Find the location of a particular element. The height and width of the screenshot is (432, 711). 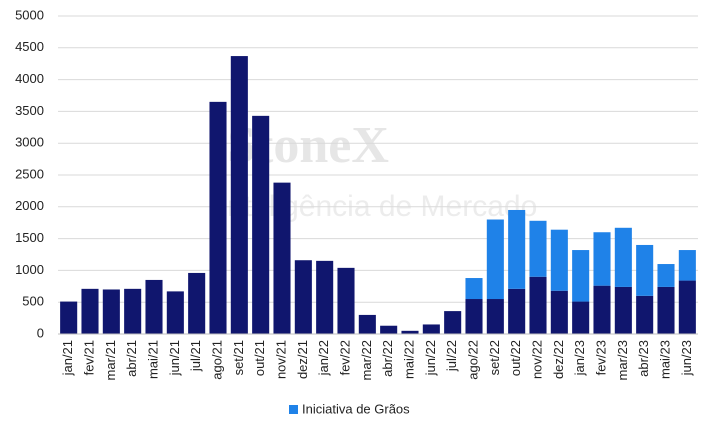

y-tick-label: 3500 is located at coordinates (29, 110).